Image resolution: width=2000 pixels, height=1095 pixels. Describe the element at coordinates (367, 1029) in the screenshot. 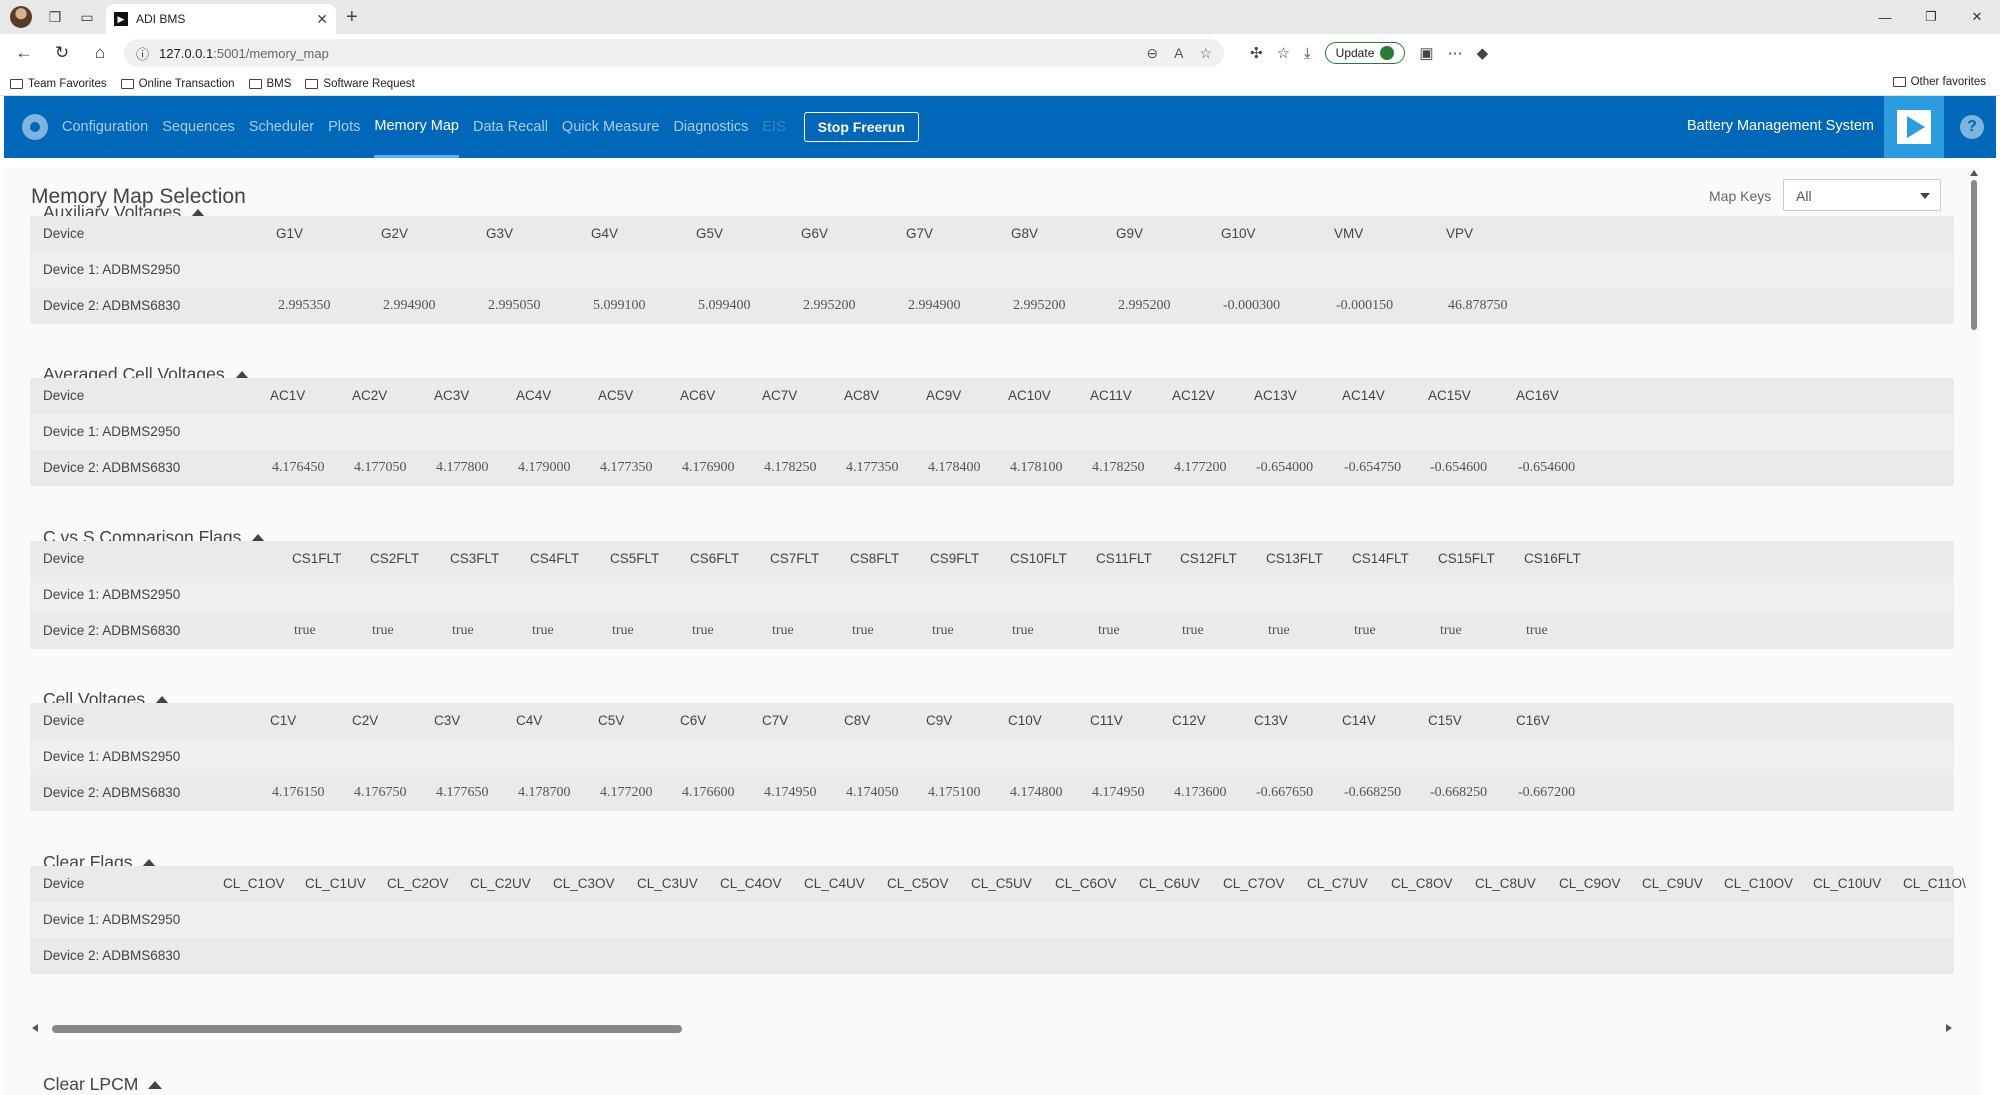

I see `scrollbar-thumb` at that location.